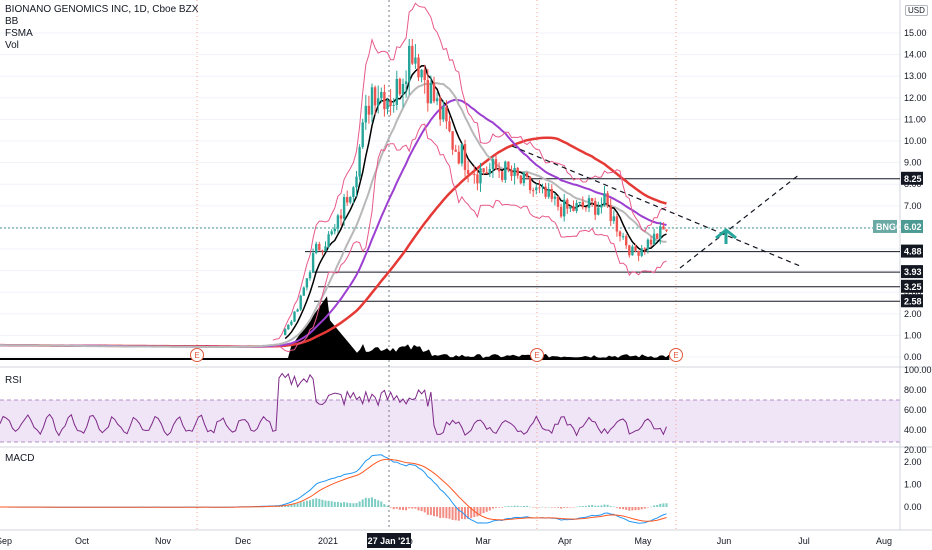  Describe the element at coordinates (913, 462) in the screenshot. I see `macd-tick: 2.00` at that location.